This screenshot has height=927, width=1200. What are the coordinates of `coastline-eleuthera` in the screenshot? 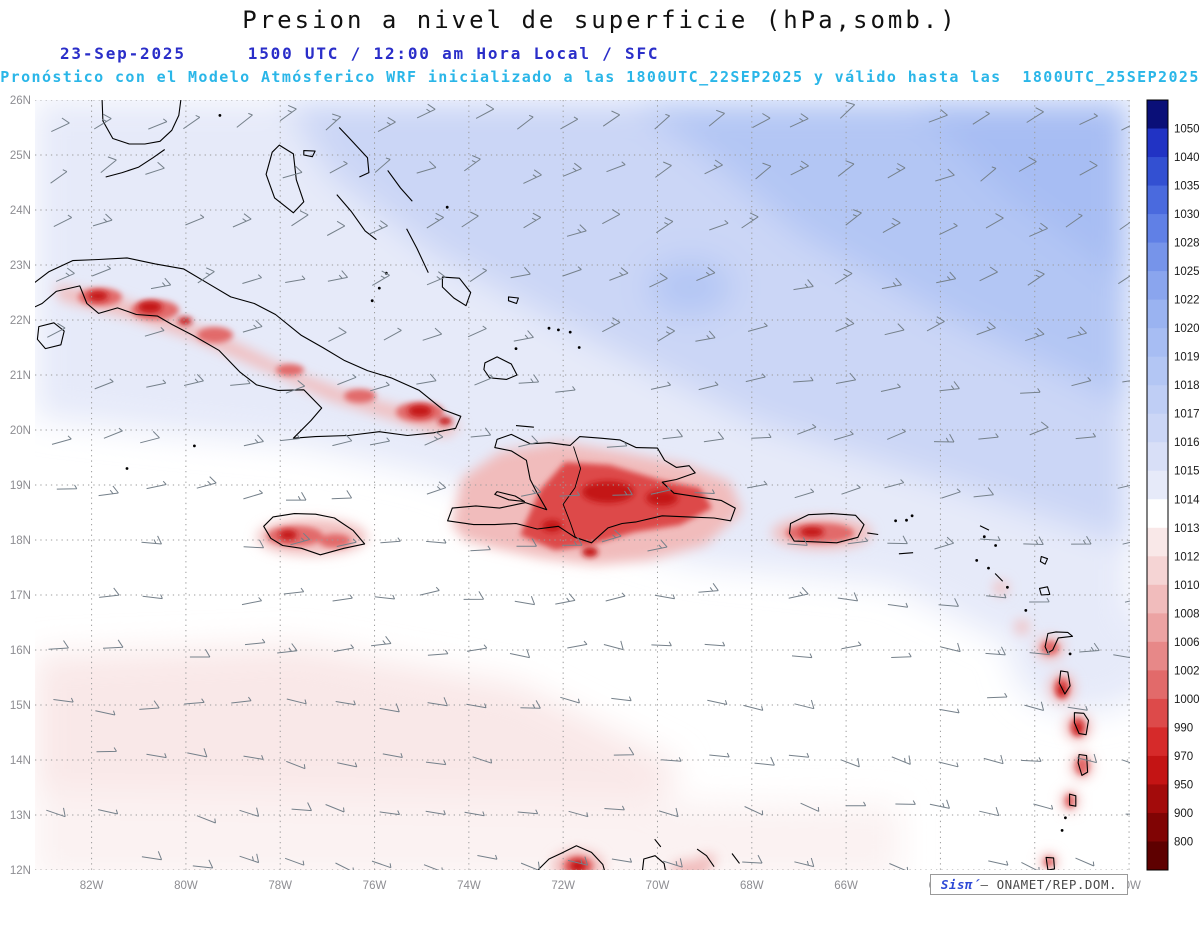 It's located at (354, 152).